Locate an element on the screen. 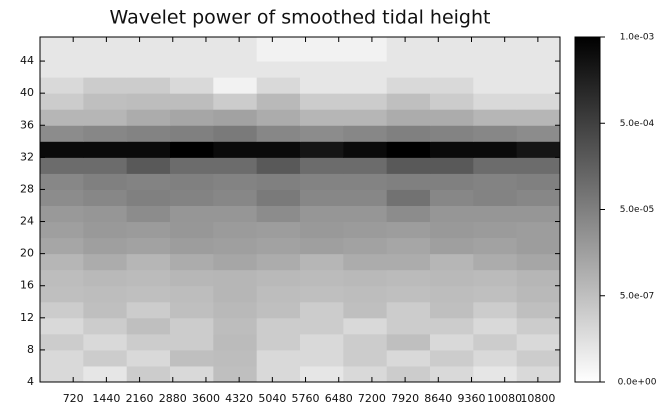  y-tick-label: 24 is located at coordinates (27, 221).